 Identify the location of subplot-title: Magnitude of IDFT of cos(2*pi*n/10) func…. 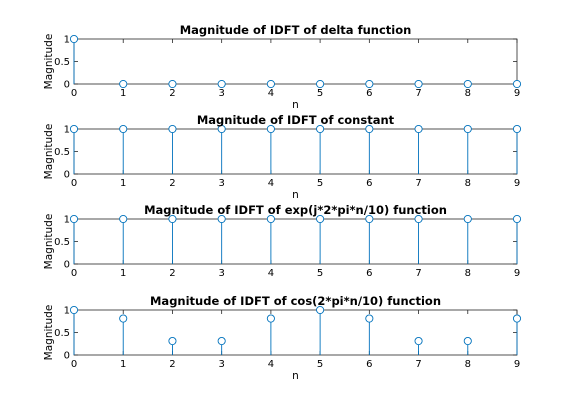
(295, 301).